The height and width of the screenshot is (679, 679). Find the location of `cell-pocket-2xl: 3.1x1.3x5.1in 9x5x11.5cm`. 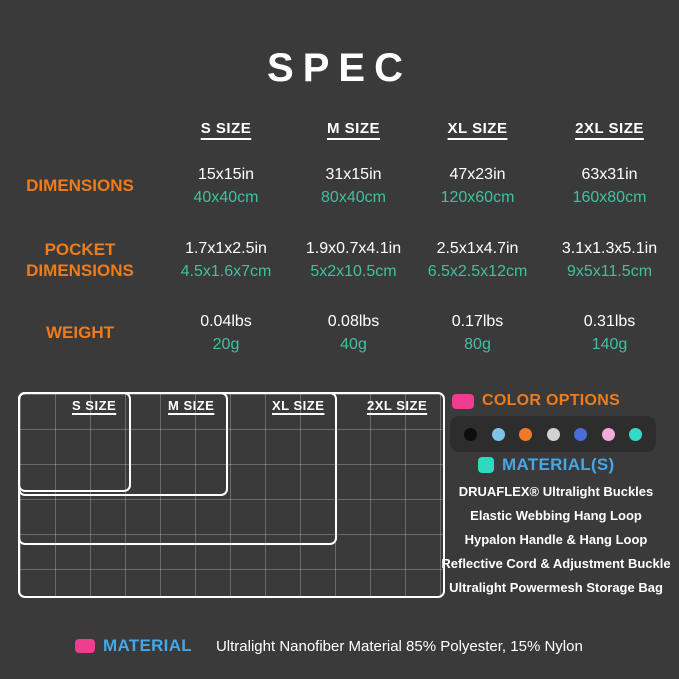

cell-pocket-2xl: 3.1x1.3x5.1in 9x5x11.5cm is located at coordinates (609, 260).